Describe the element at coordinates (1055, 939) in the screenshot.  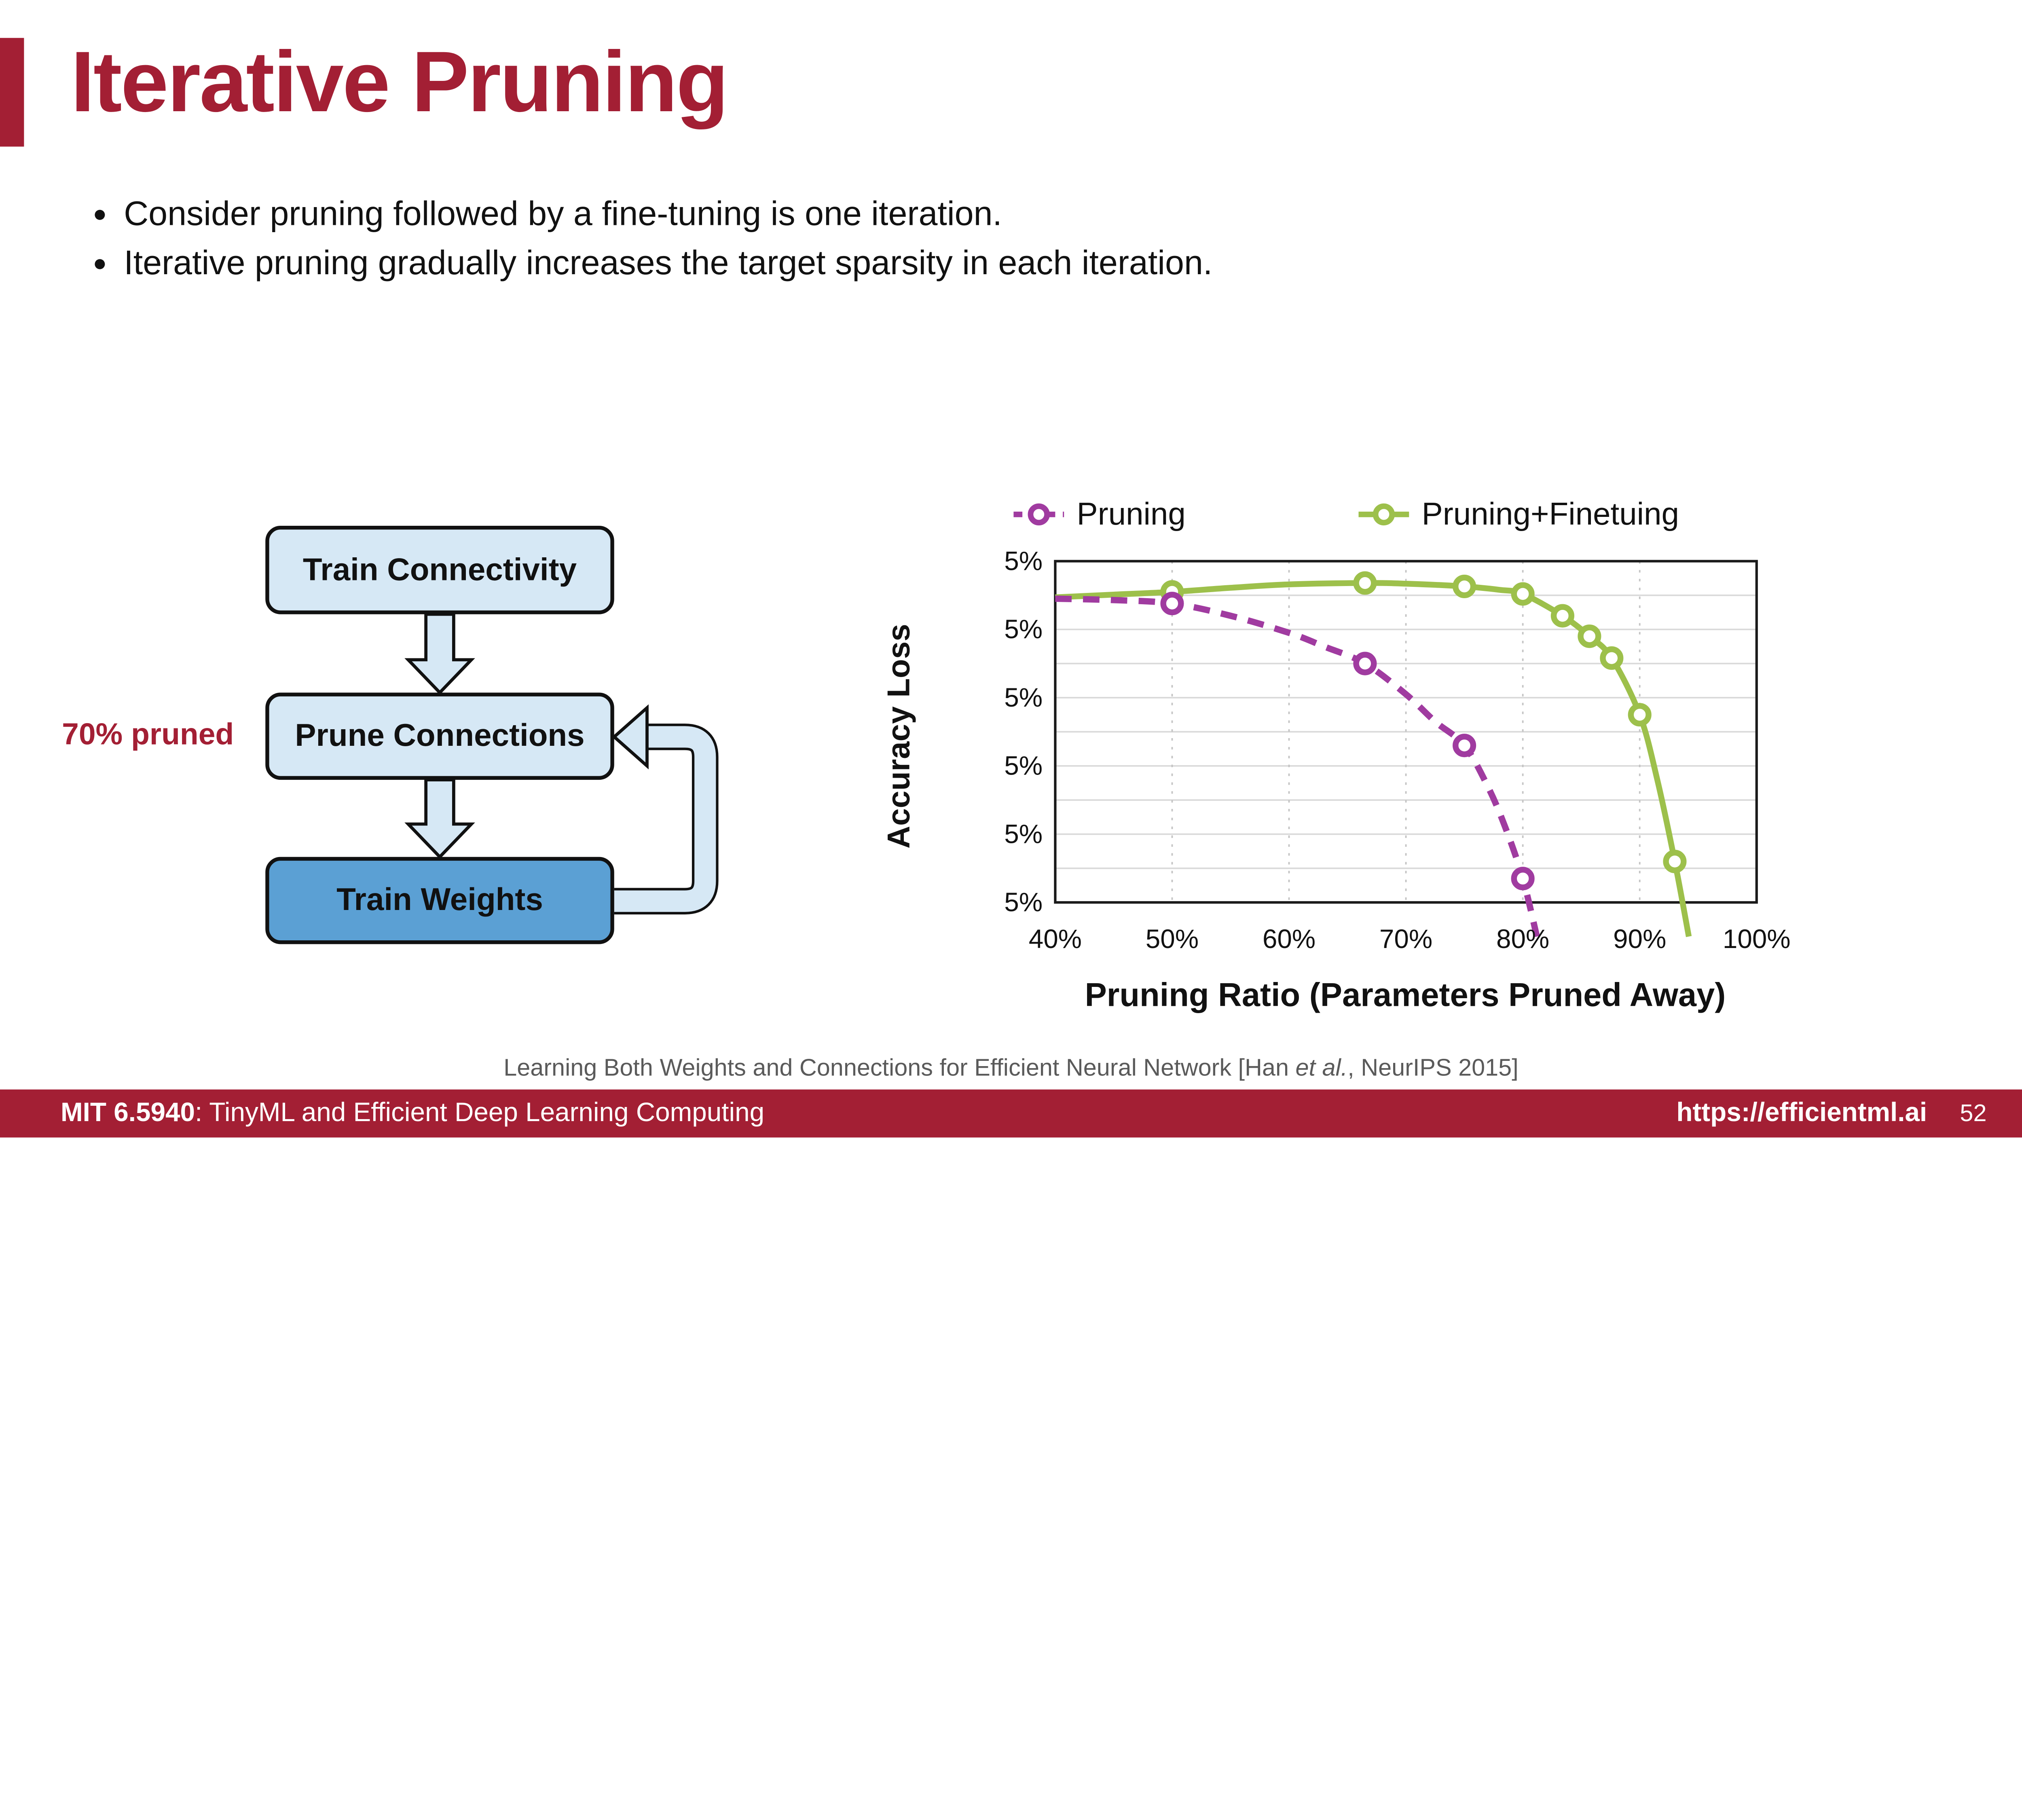
I see `svg-text: 40%` at that location.